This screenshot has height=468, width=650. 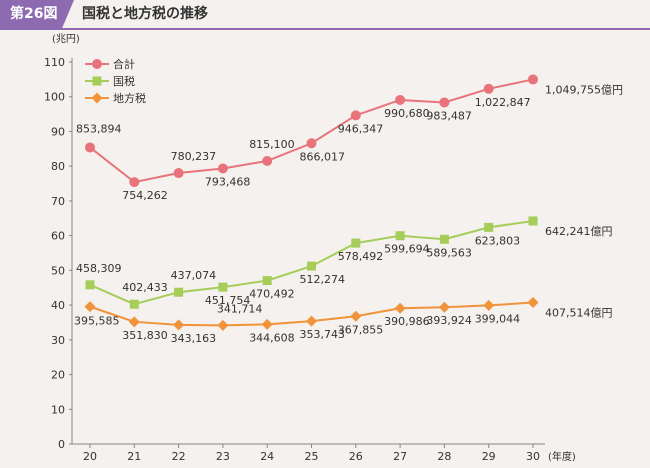 What do you see at coordinates (58, 305) in the screenshot?
I see `y-tick-label: 40` at bounding box center [58, 305].